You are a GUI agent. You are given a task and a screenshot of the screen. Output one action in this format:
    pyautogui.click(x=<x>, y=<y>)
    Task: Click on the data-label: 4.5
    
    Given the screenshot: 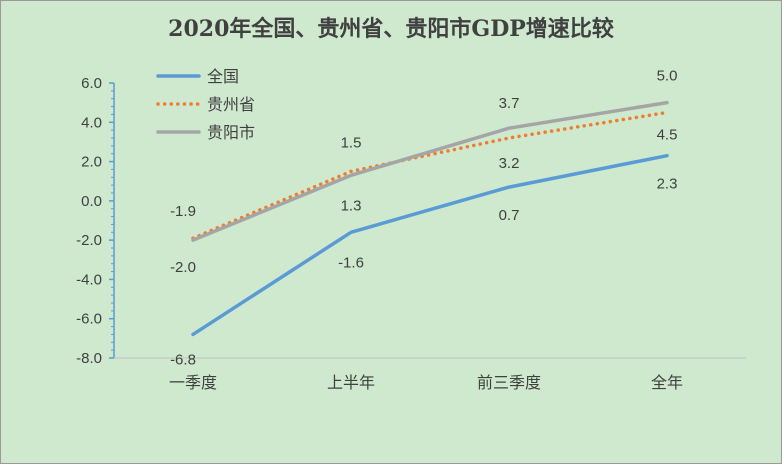 What is the action you would take?
    pyautogui.click(x=667, y=134)
    